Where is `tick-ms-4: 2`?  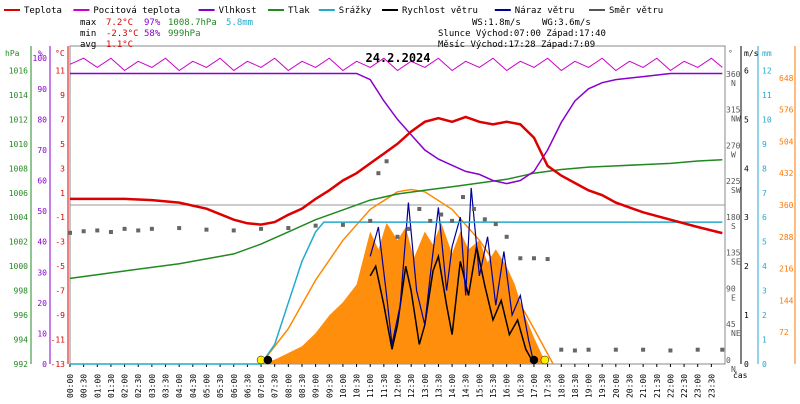 tick-ms-4: 2 is located at coordinates (746, 266).